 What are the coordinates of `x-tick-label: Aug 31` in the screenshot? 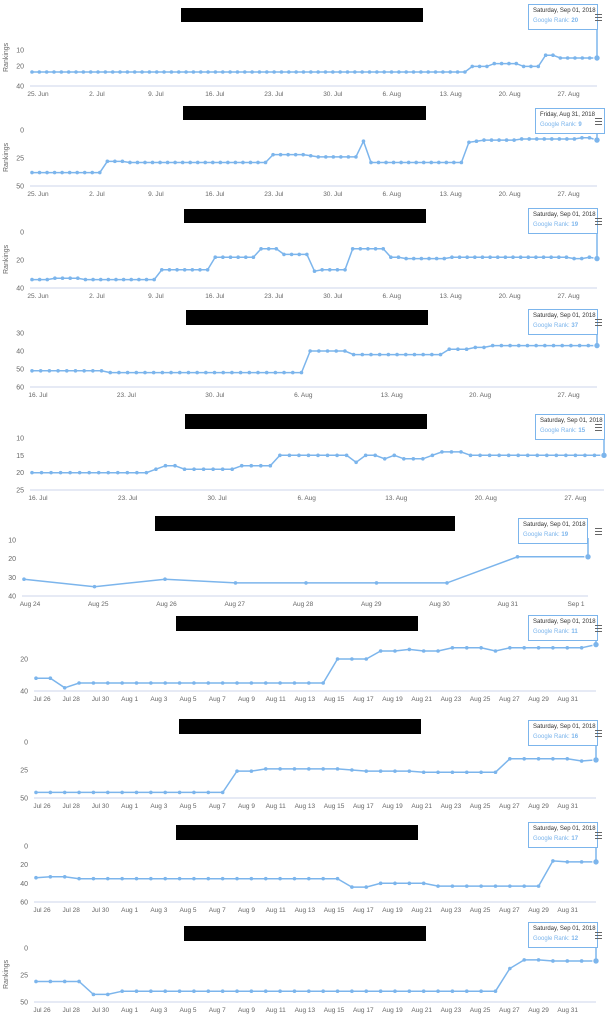 It's located at (507, 604).